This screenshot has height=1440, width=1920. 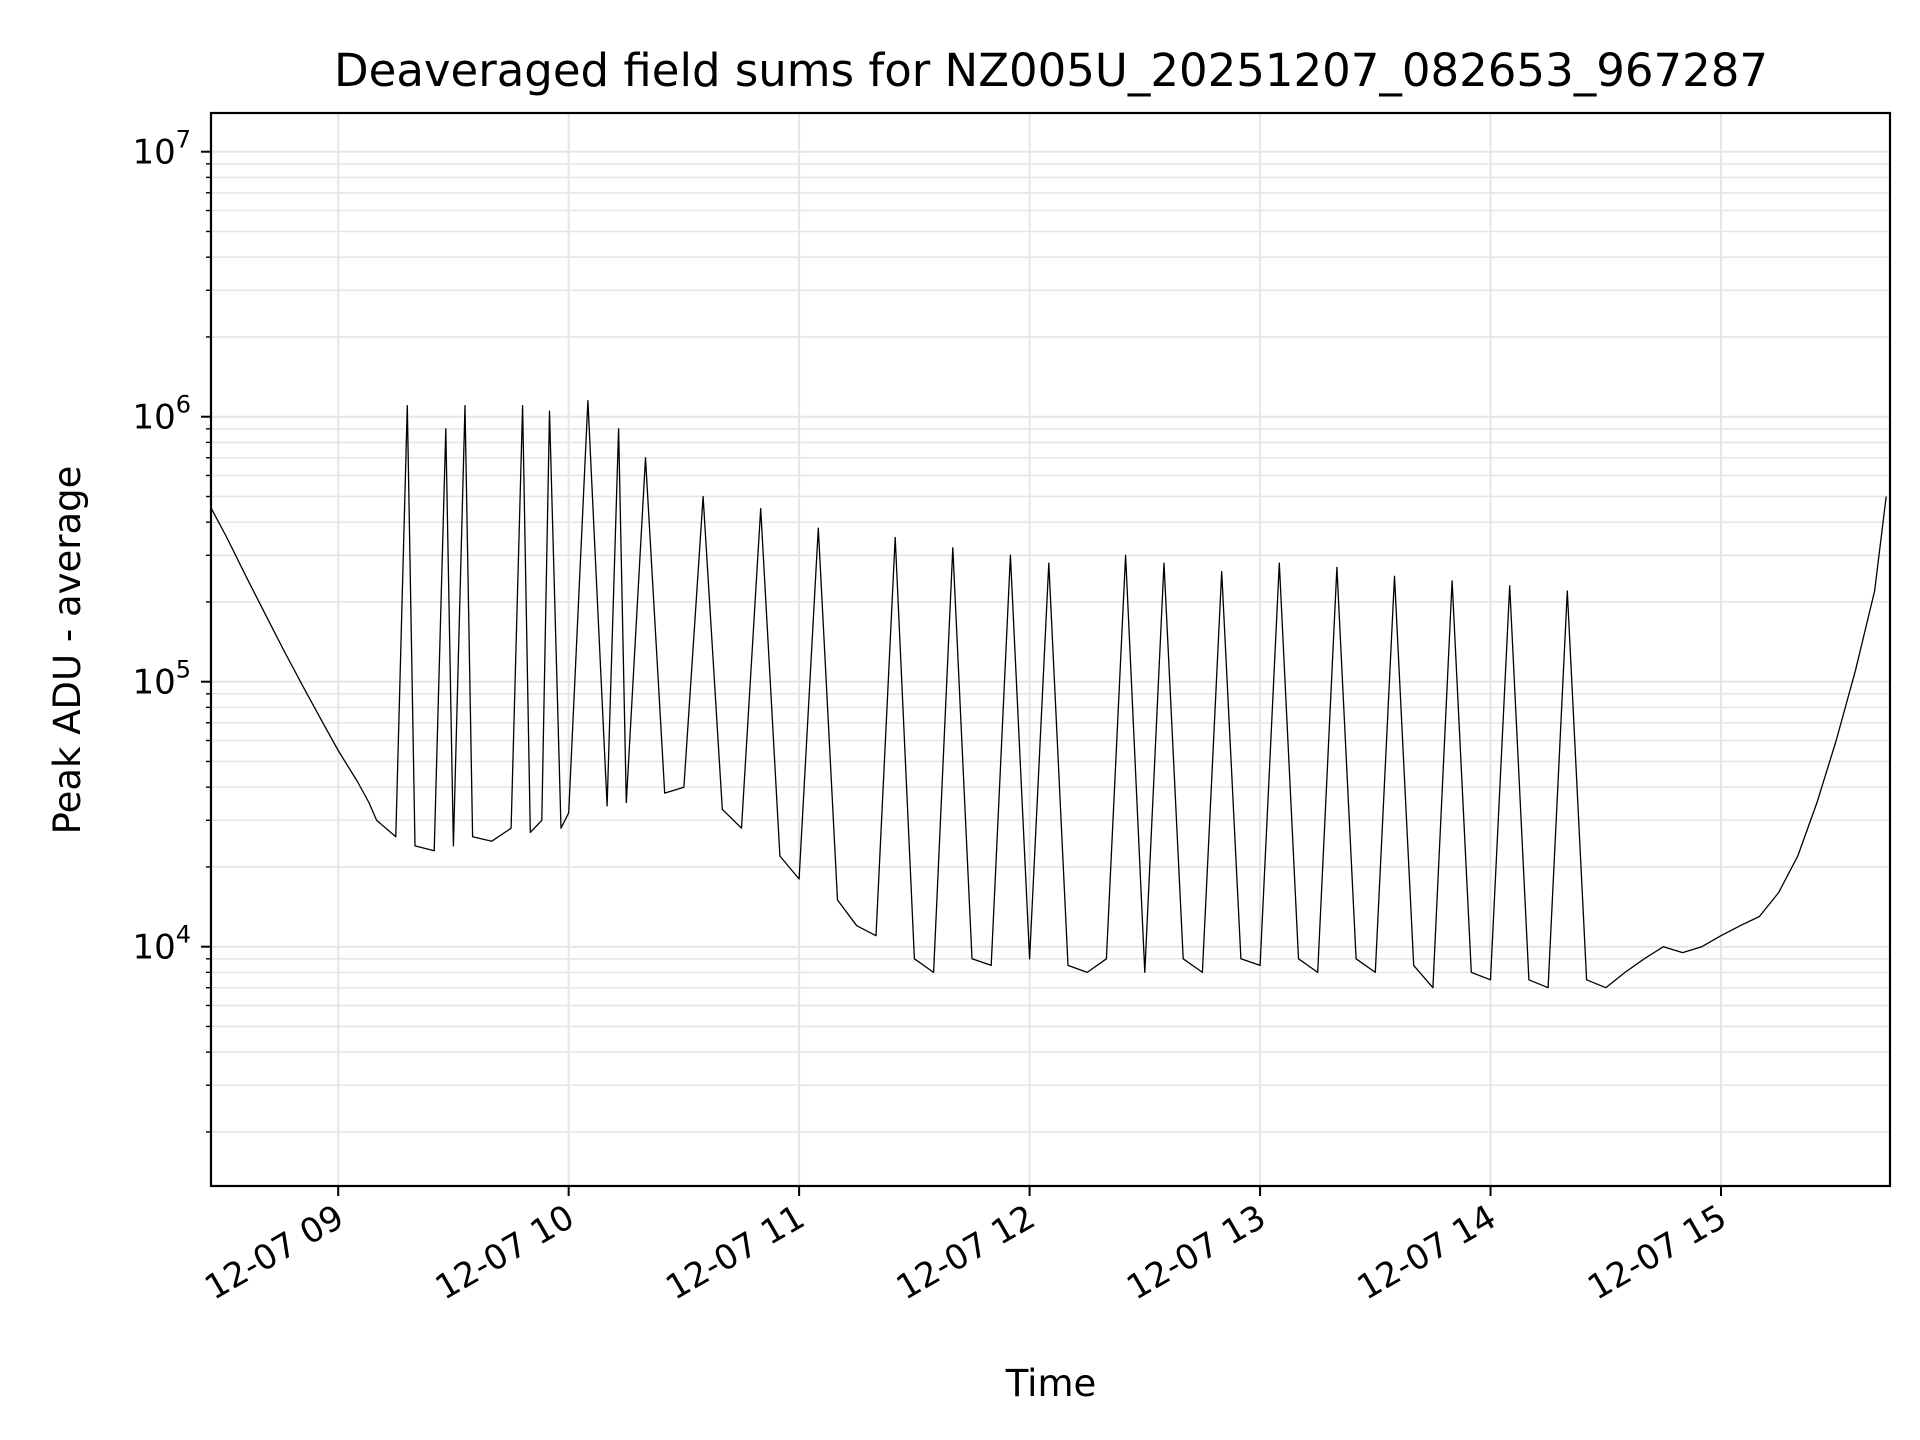 What do you see at coordinates (67, 650) in the screenshot?
I see `y-axis-label: Peak ADU - average` at bounding box center [67, 650].